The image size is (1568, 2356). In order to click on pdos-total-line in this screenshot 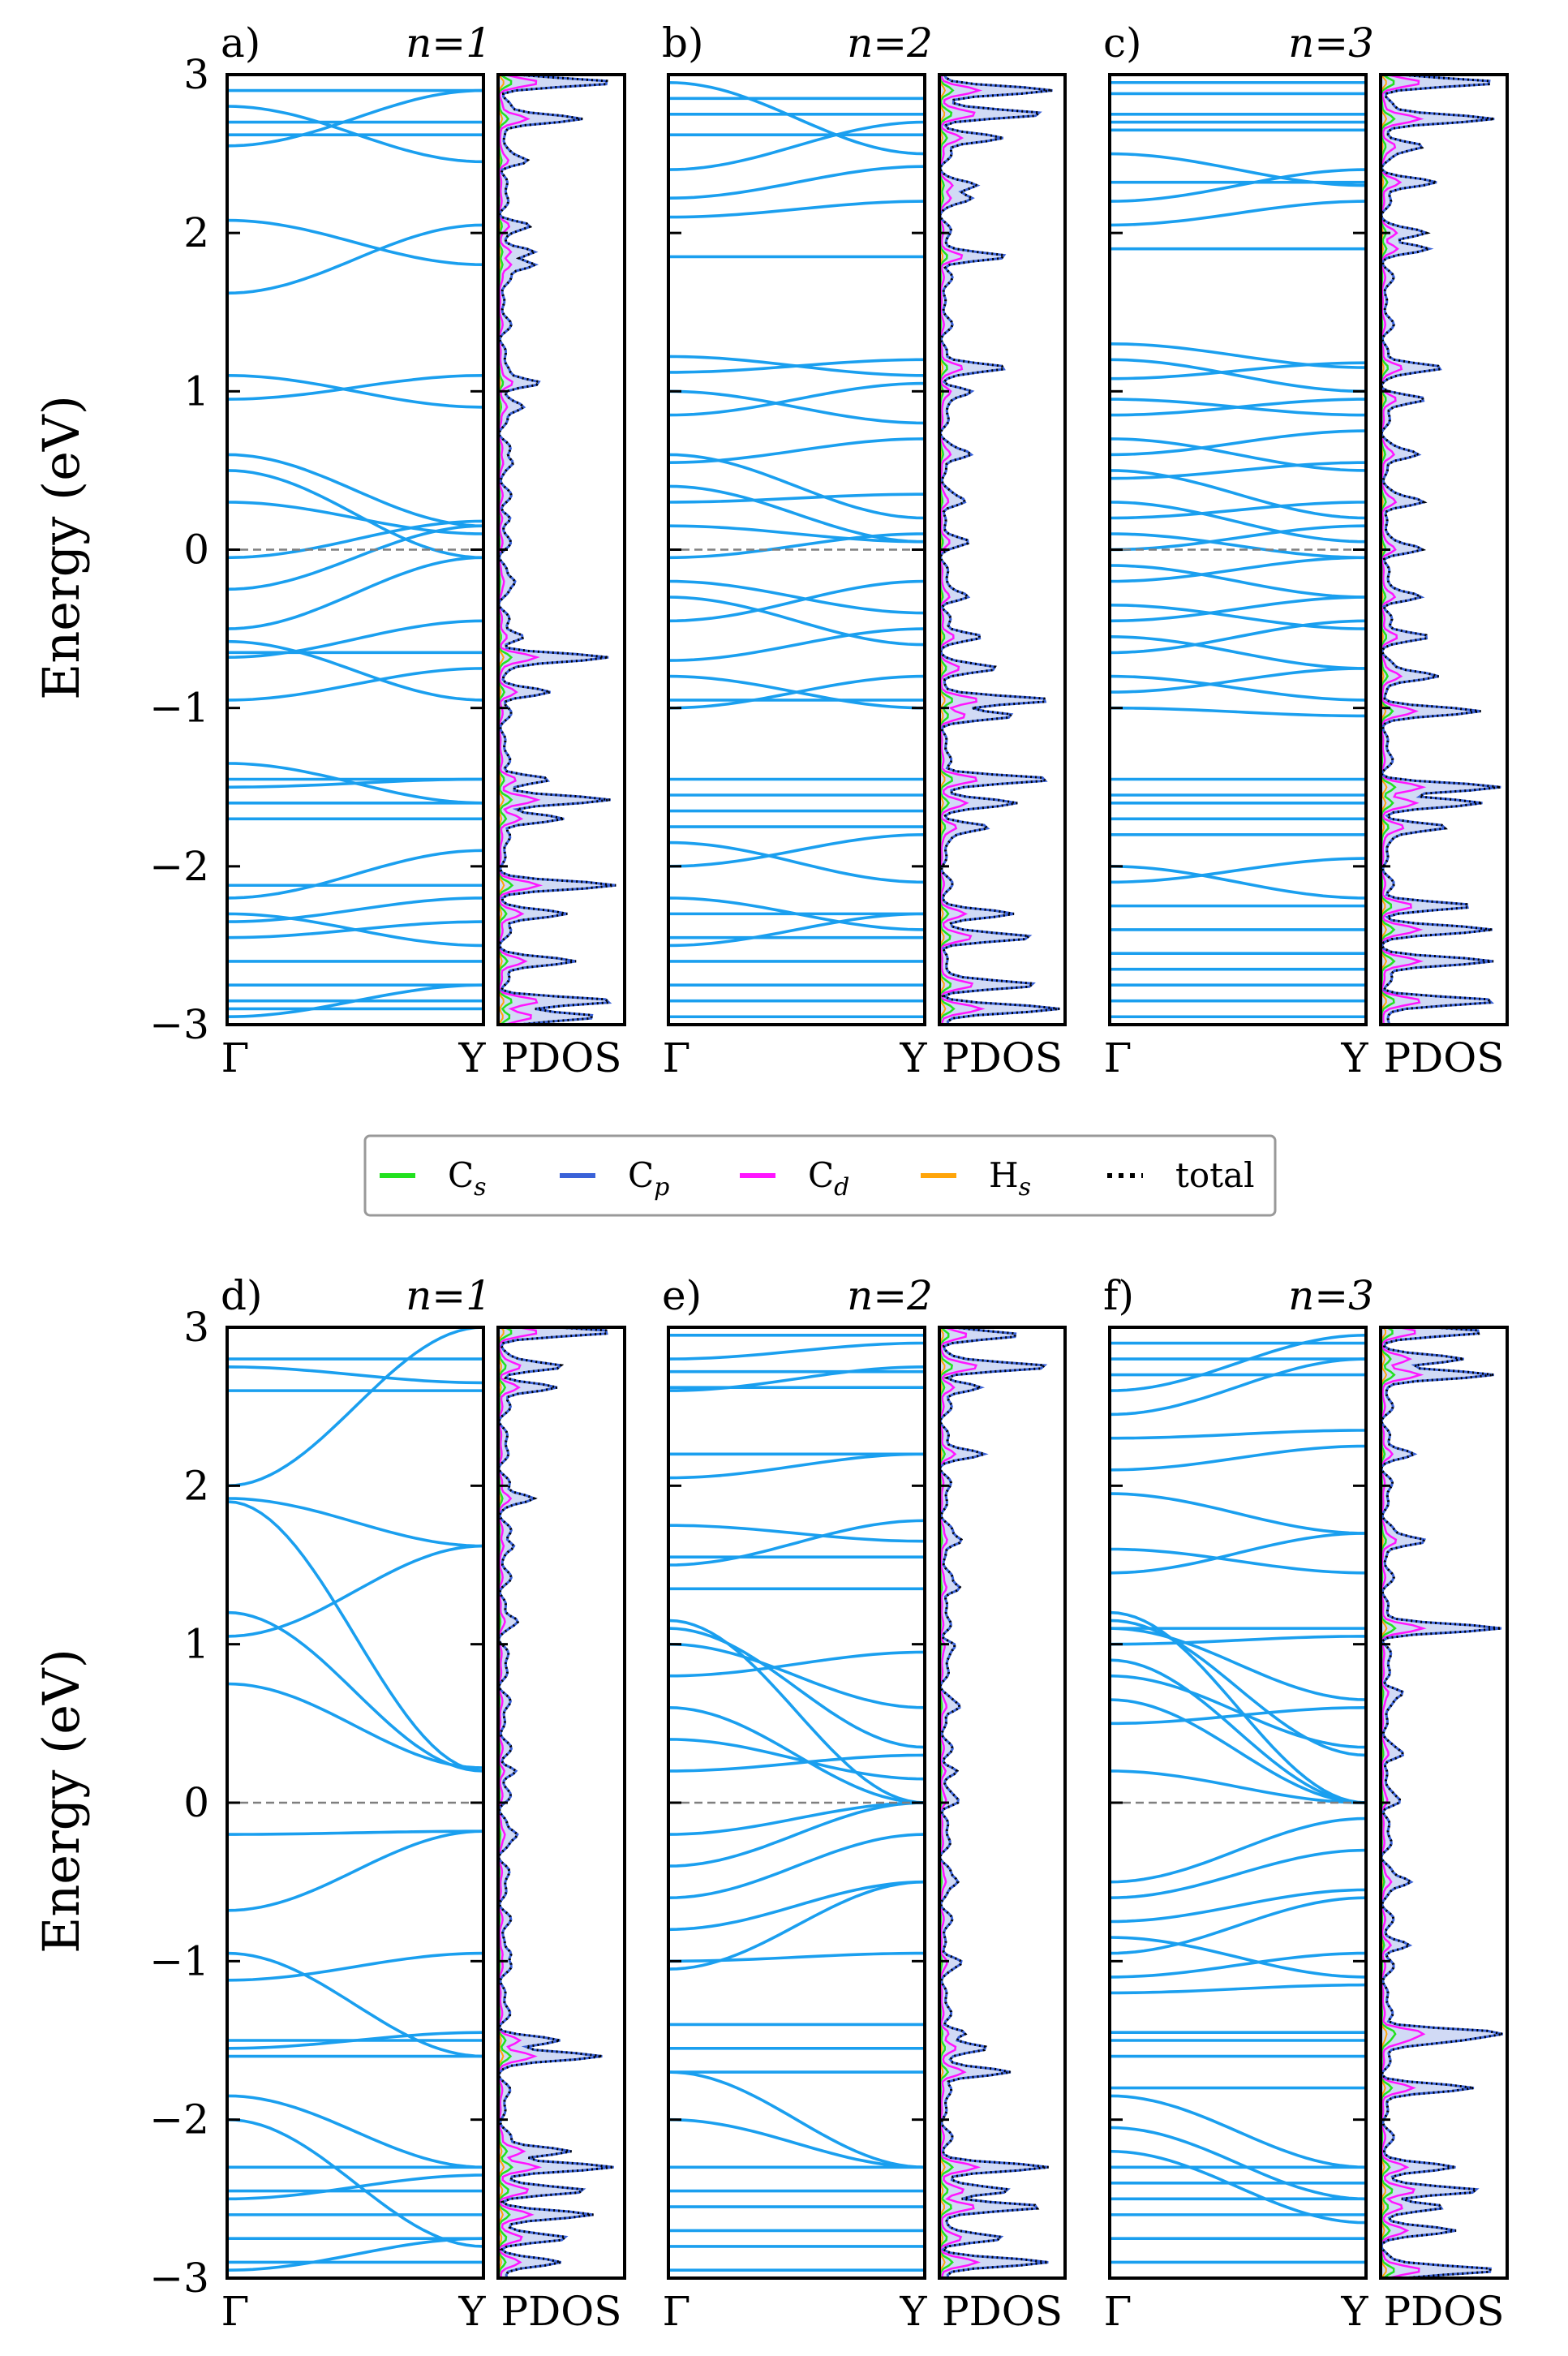, I will do `click(1441, 550)`.